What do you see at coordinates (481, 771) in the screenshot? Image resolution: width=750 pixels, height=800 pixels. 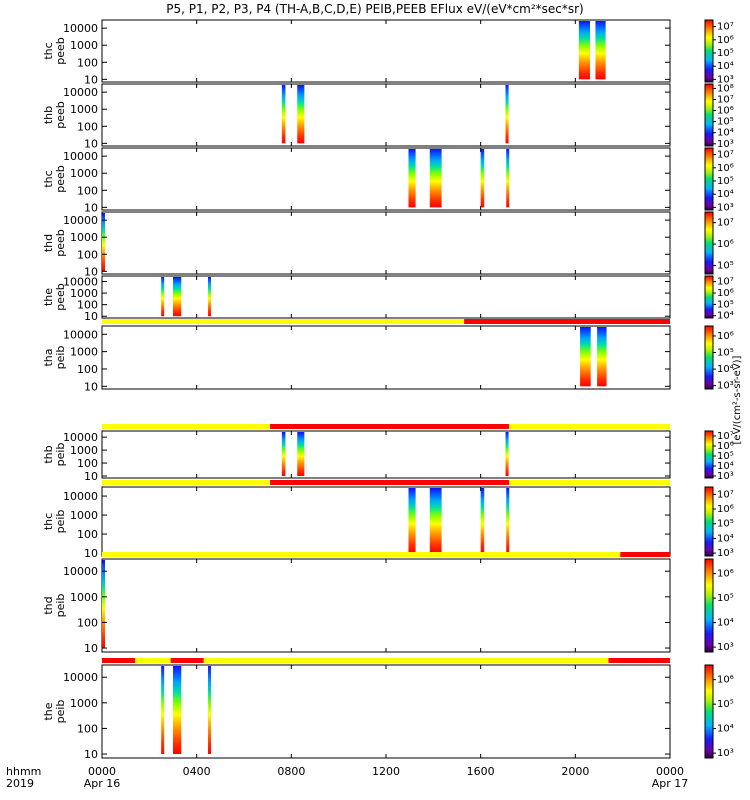 I see `x-tick-label: 1600` at bounding box center [481, 771].